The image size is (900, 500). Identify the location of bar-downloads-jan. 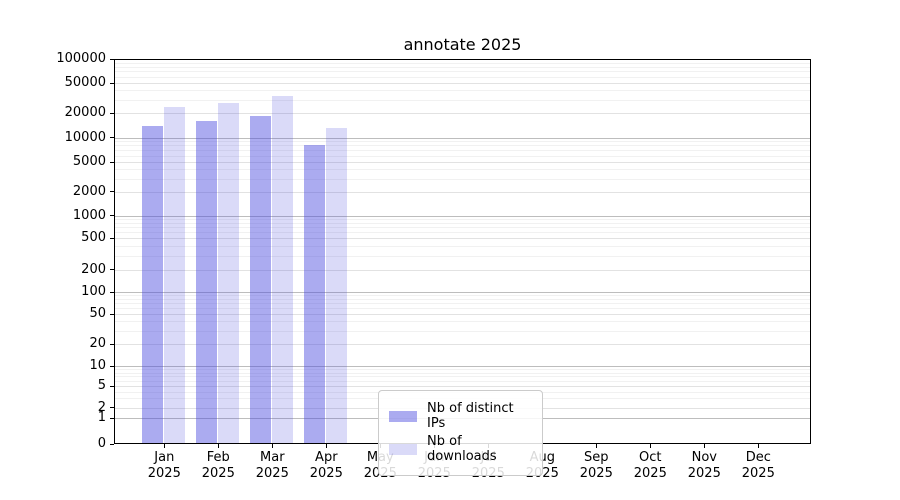
(175, 275).